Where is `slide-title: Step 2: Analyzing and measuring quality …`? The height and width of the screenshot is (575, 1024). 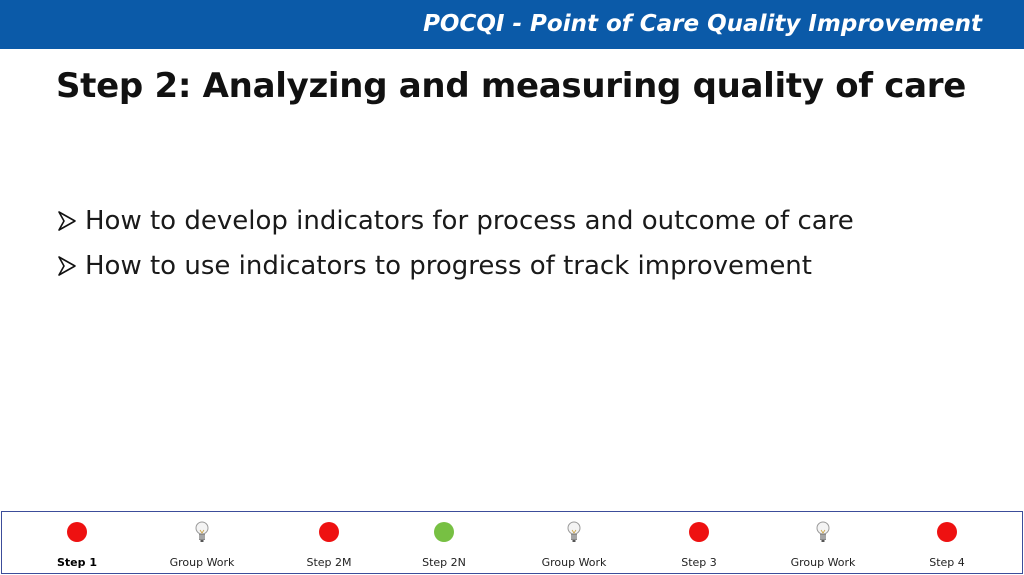 slide-title: Step 2: Analyzing and measuring quality … is located at coordinates (511, 86).